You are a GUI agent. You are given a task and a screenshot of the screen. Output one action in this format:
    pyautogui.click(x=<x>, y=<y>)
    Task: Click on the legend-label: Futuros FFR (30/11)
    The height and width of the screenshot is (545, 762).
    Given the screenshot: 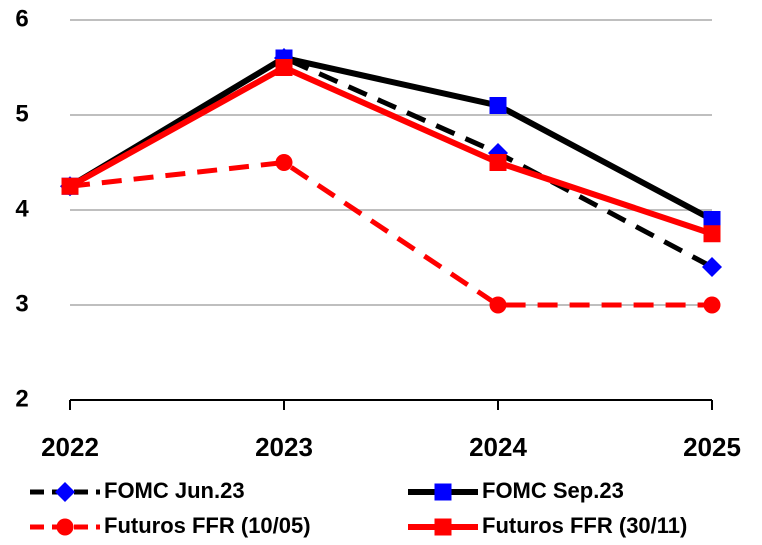 What is the action you would take?
    pyautogui.click(x=584, y=525)
    